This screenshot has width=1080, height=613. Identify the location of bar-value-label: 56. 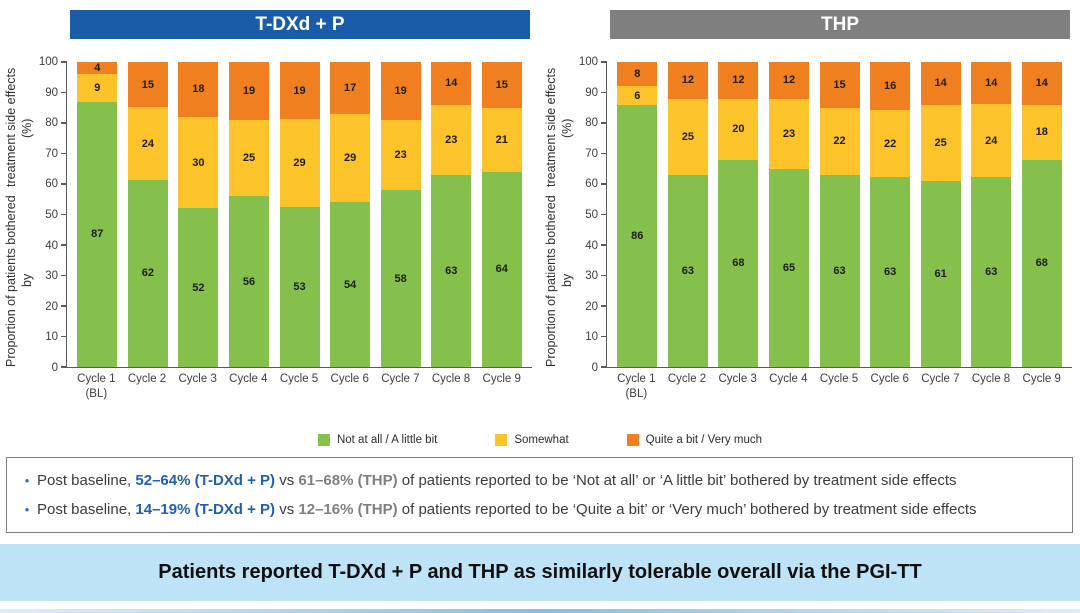
(249, 281).